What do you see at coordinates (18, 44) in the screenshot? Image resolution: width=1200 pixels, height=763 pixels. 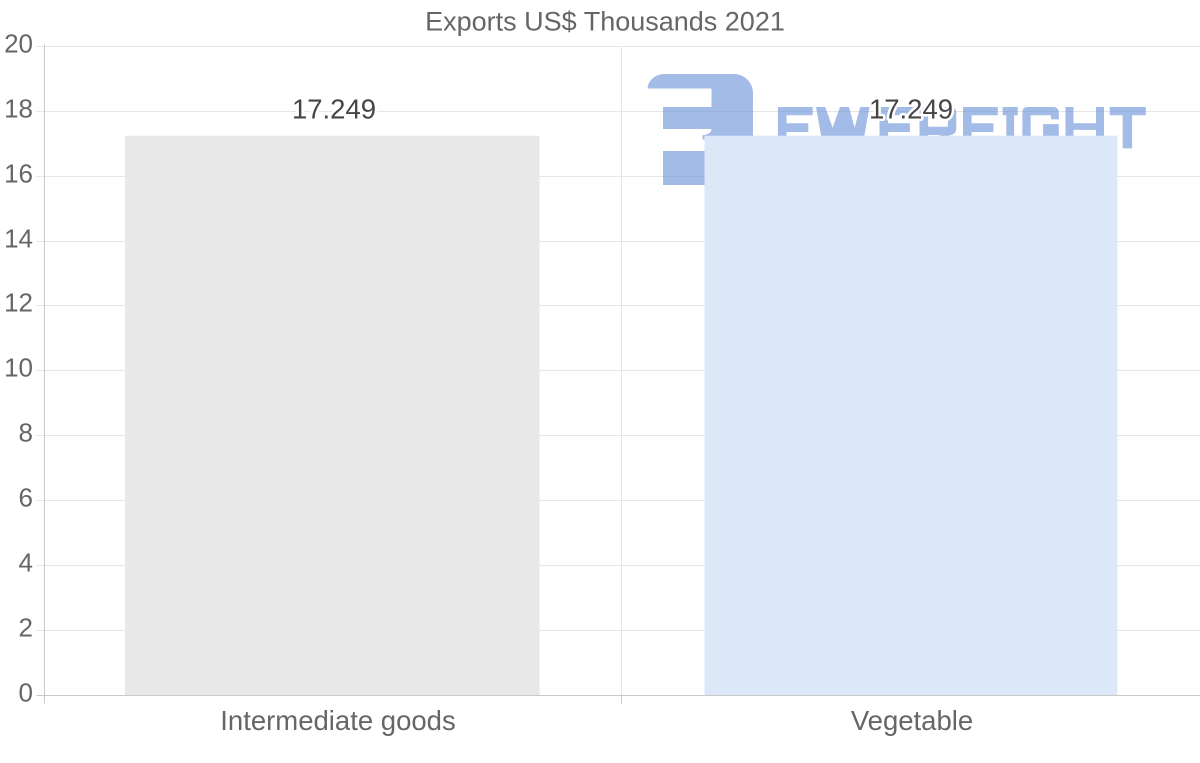 I see `svg-text: 20` at bounding box center [18, 44].